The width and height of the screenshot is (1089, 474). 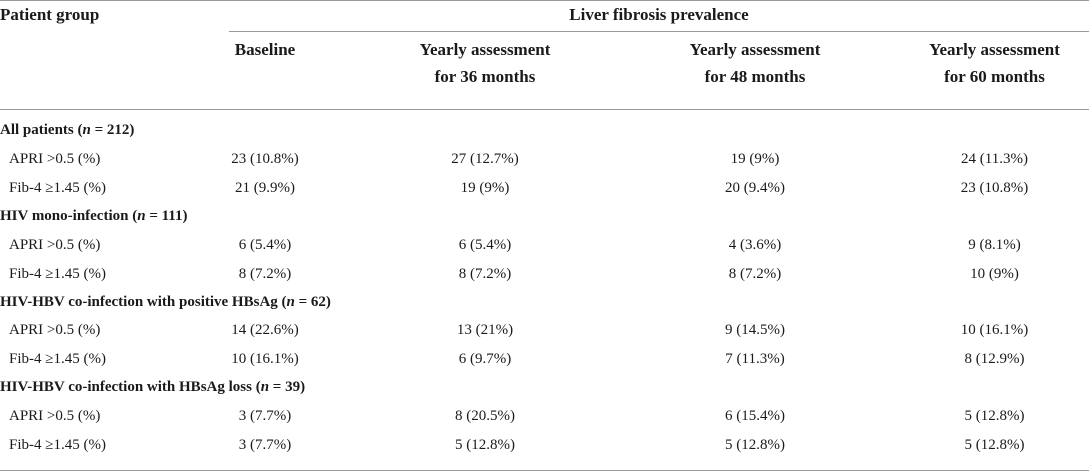 What do you see at coordinates (265, 274) in the screenshot?
I see `cell-baseline: 8 (7.2%)` at bounding box center [265, 274].